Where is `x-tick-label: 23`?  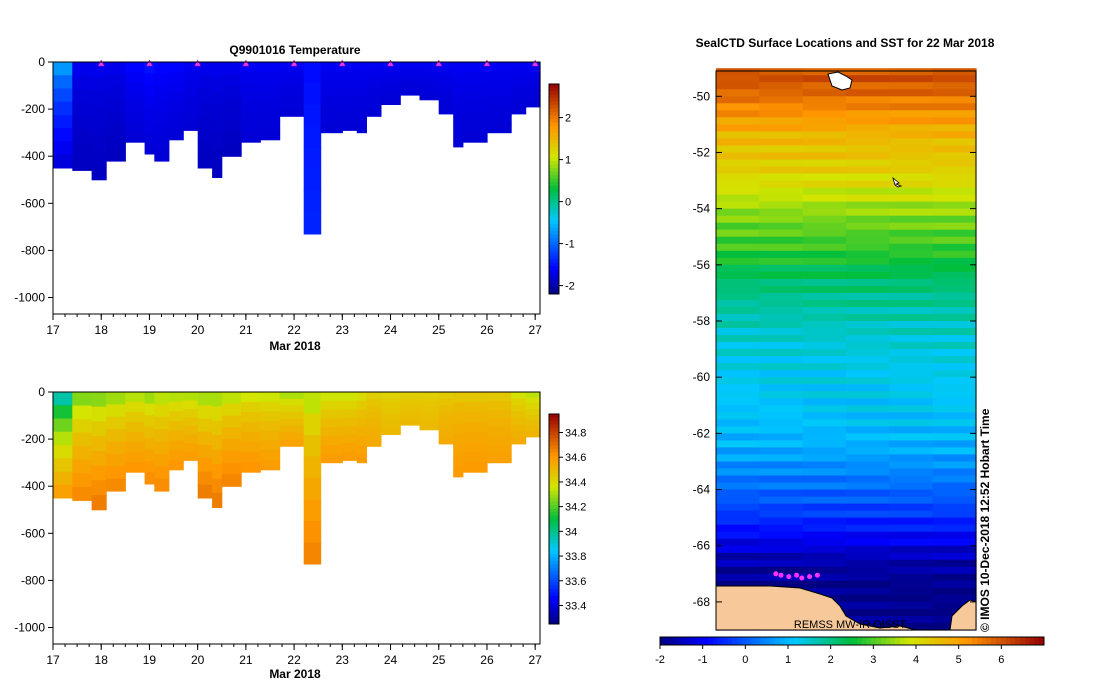
x-tick-label: 23 is located at coordinates (343, 330).